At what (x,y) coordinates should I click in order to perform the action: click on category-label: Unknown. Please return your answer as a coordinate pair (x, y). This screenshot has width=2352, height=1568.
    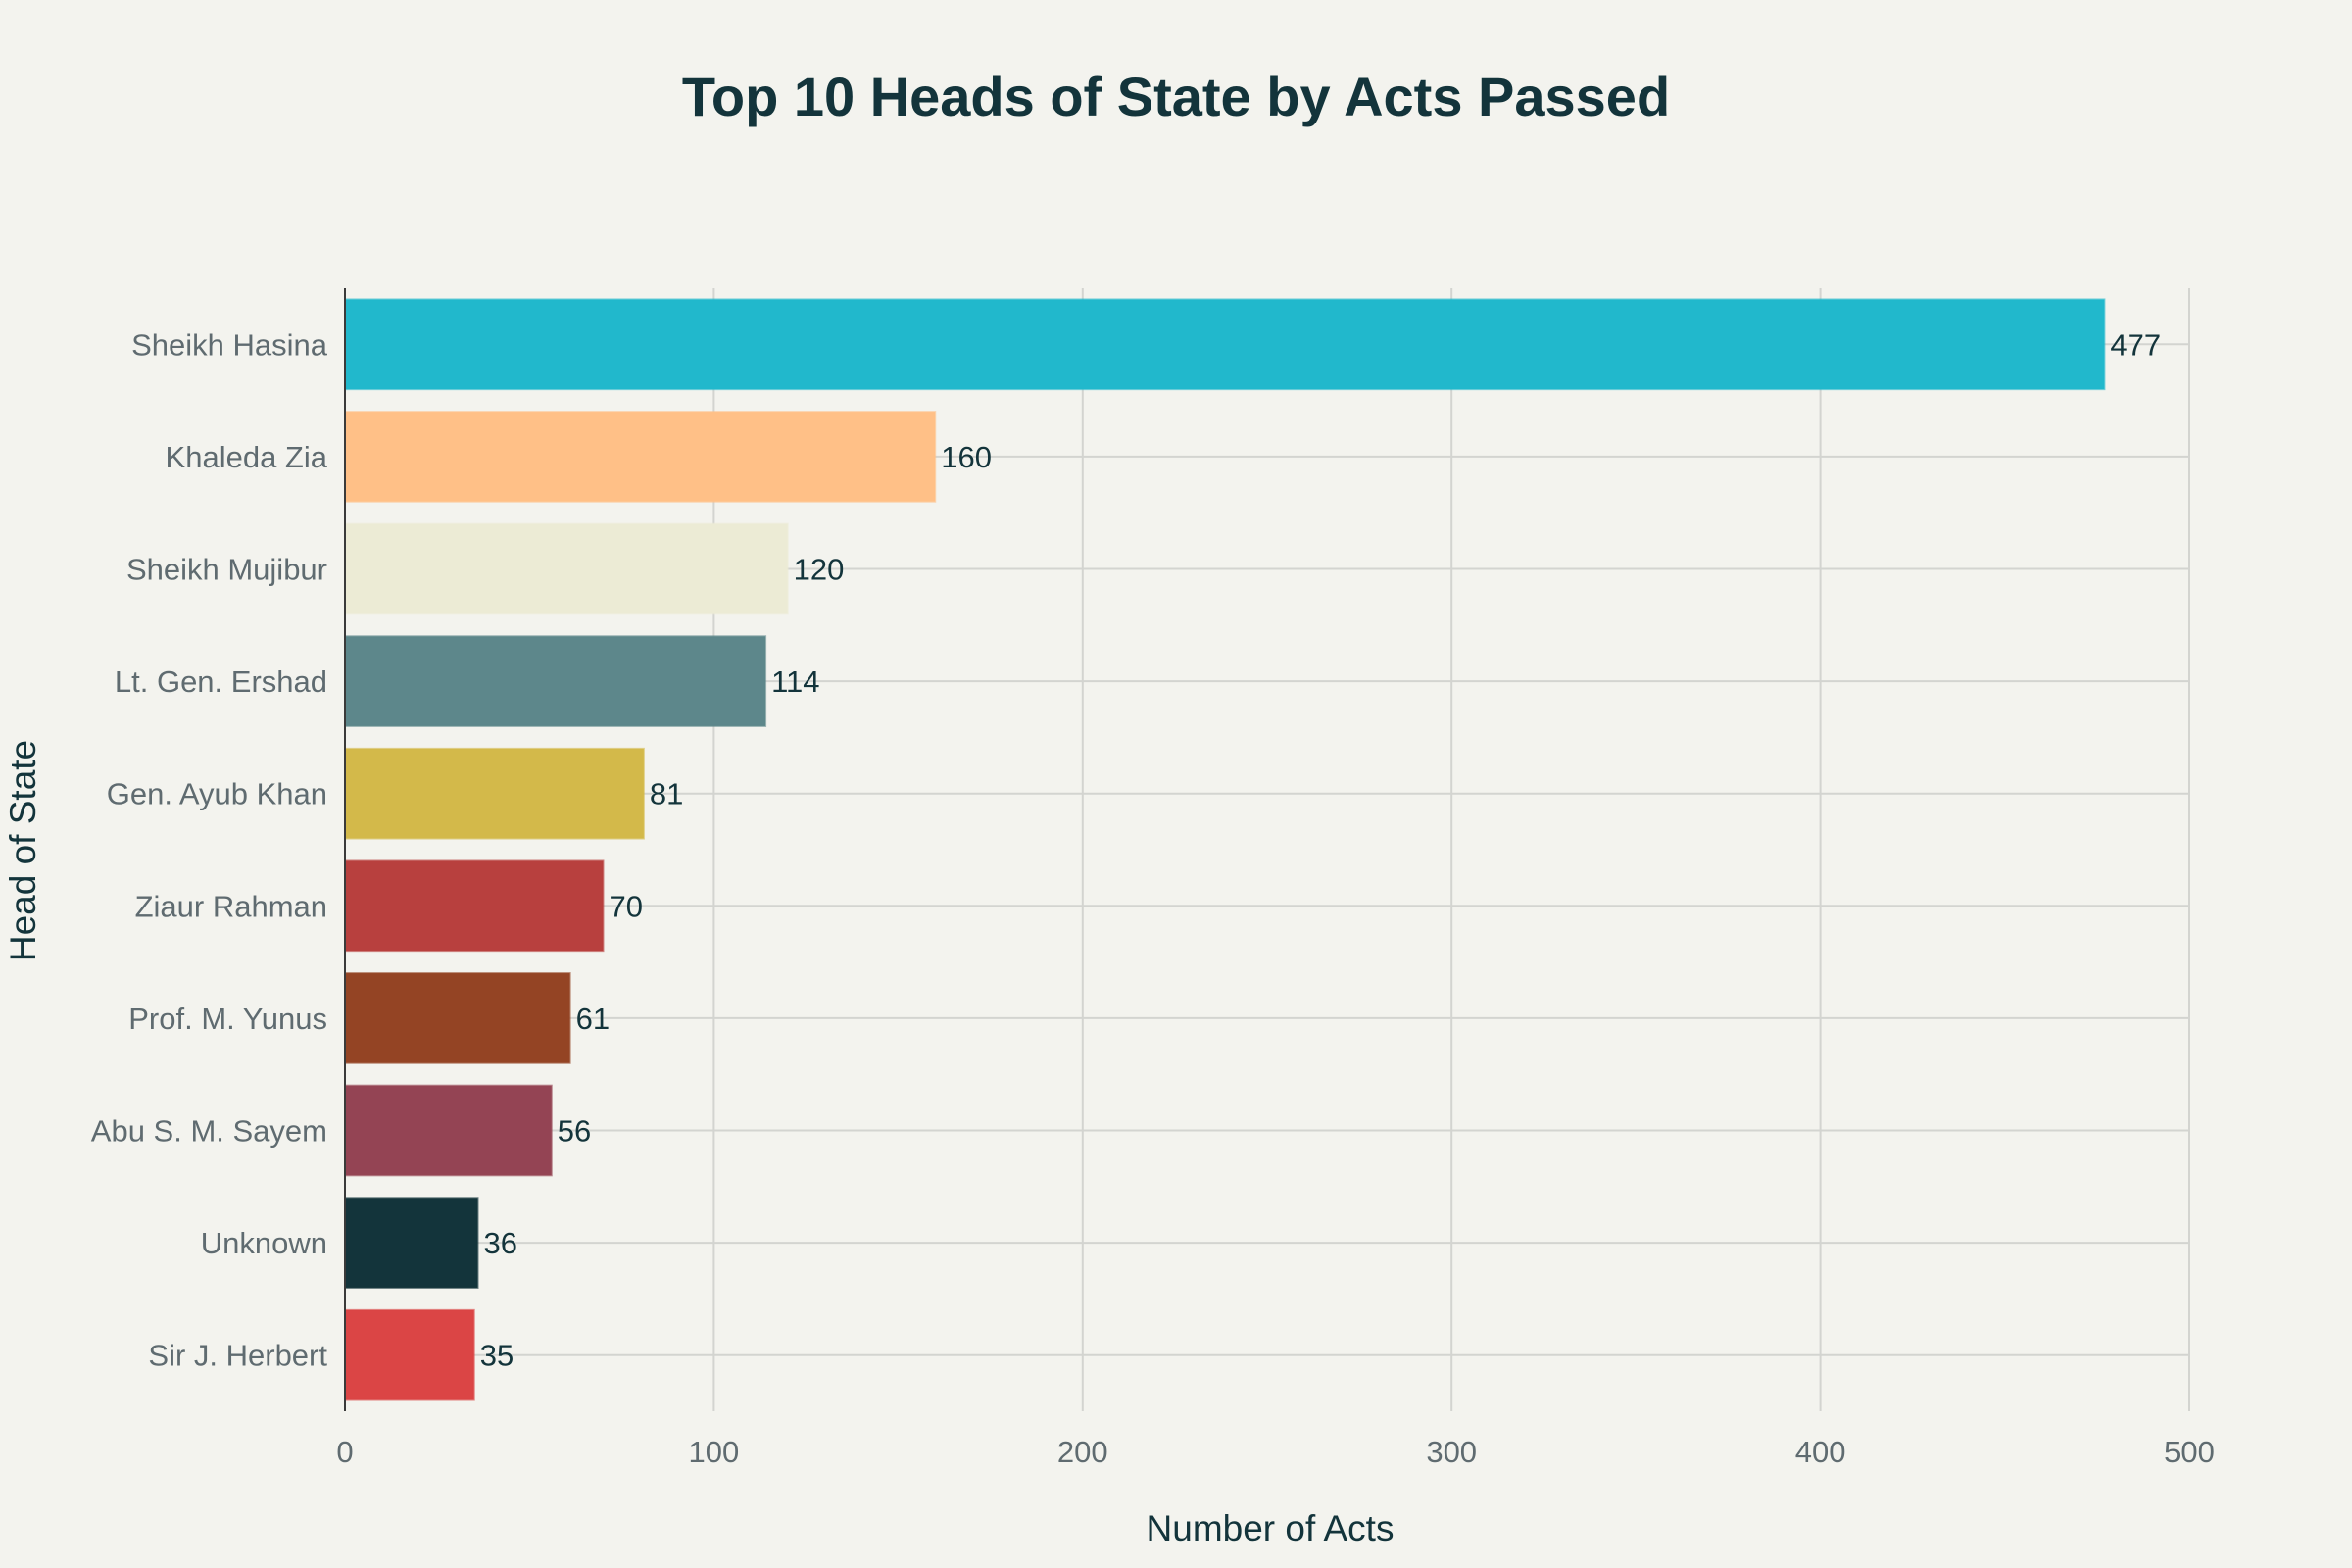
    Looking at the image, I should click on (264, 1243).